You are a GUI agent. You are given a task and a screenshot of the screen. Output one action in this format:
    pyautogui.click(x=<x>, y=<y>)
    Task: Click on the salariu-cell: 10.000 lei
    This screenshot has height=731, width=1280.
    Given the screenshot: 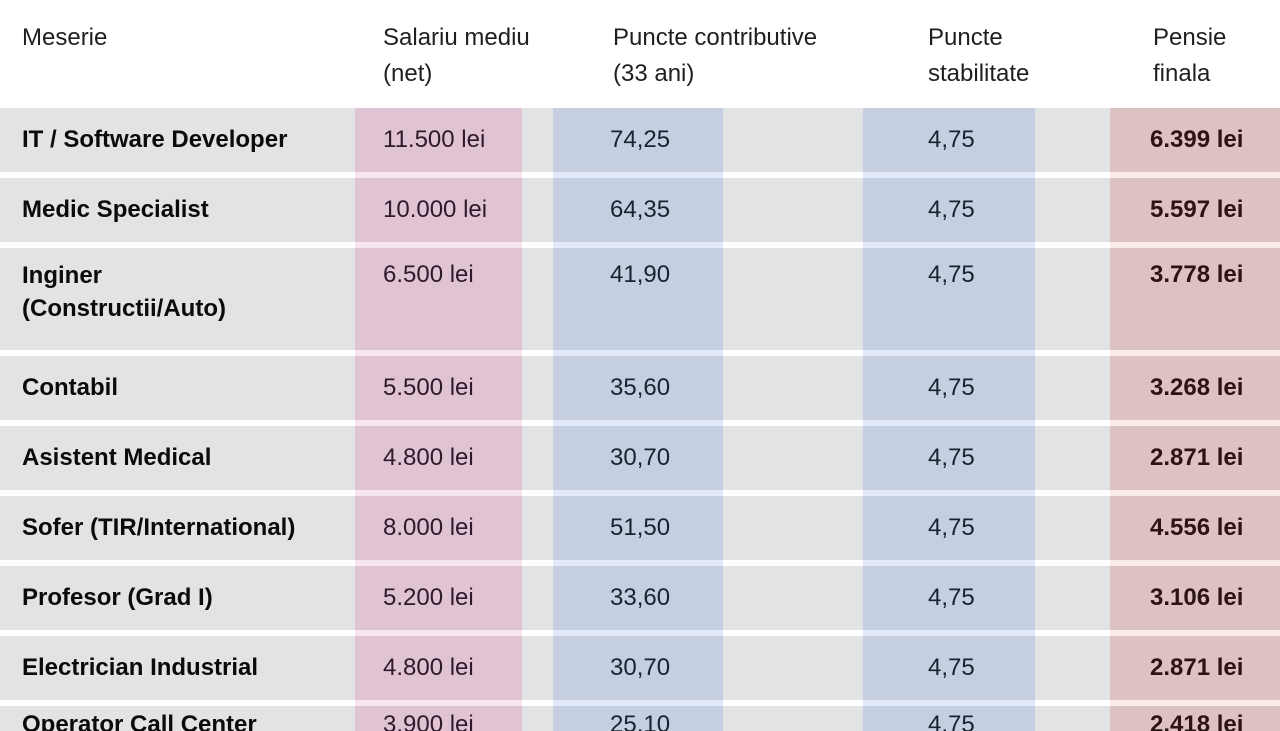 What is the action you would take?
    pyautogui.click(x=438, y=210)
    